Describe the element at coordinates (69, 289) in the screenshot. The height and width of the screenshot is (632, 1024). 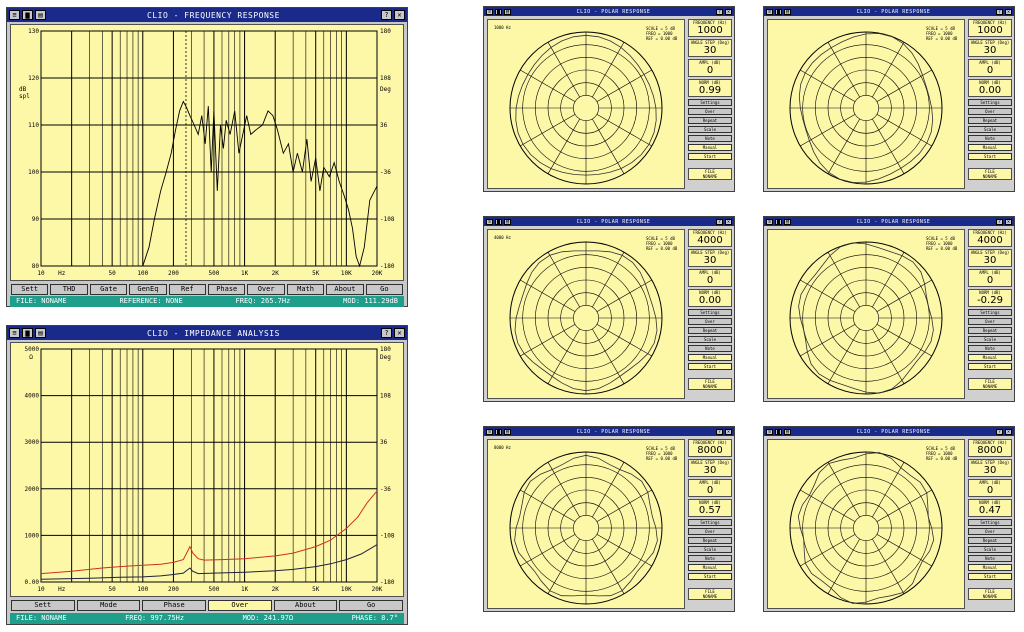
I see `freq-thd-button: THD` at that location.